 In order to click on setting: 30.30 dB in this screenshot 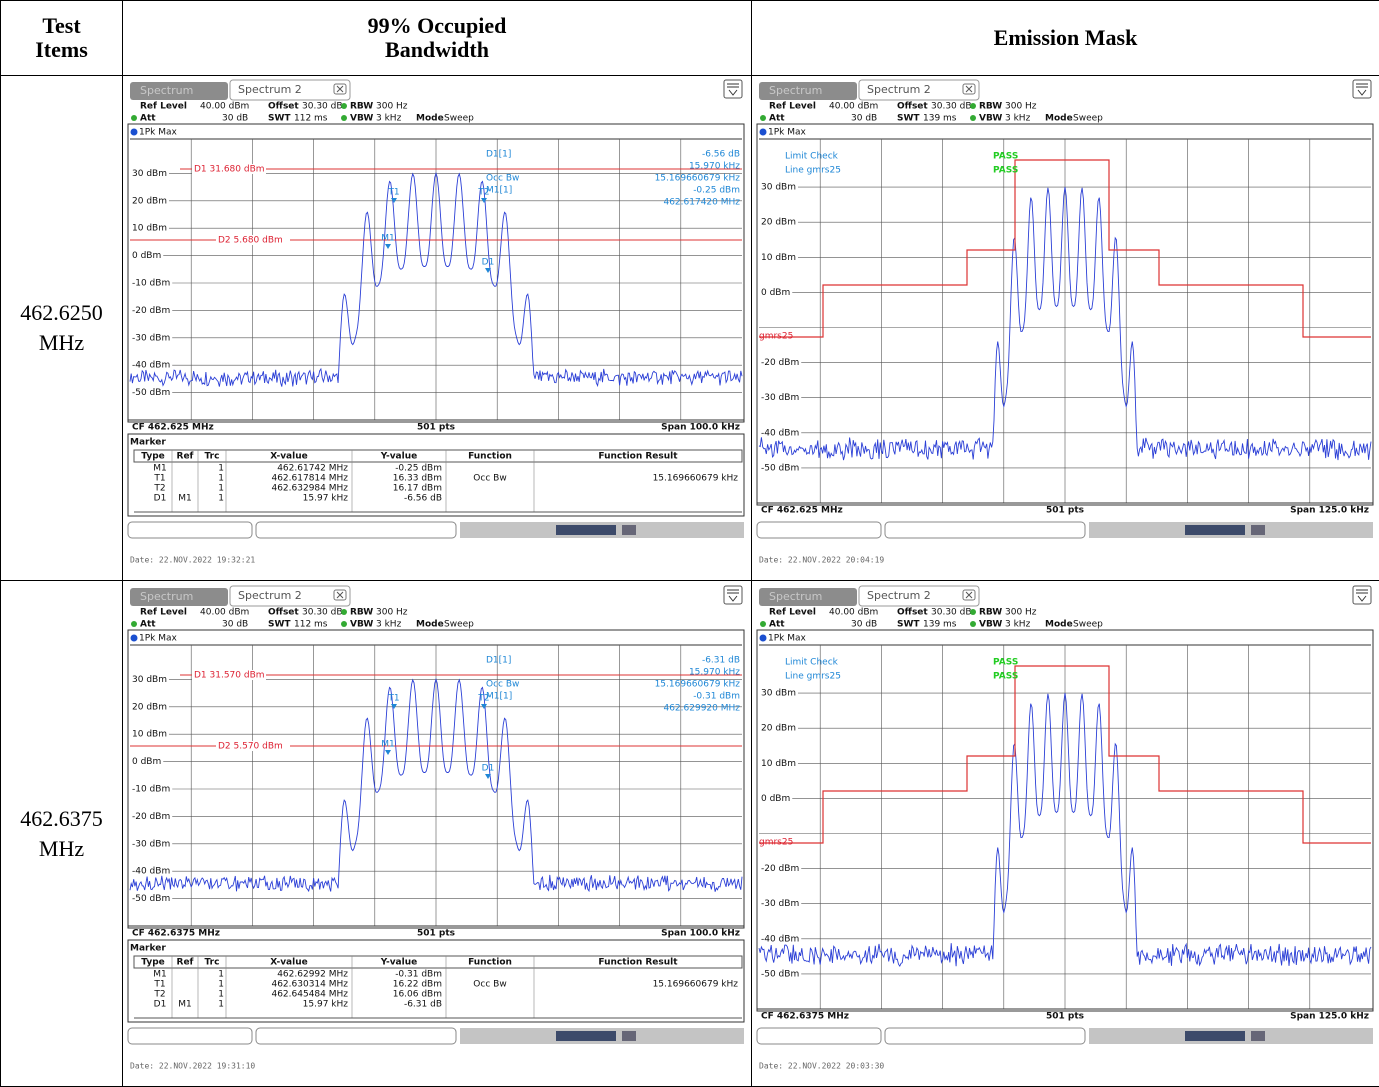, I will do `click(951, 107)`.